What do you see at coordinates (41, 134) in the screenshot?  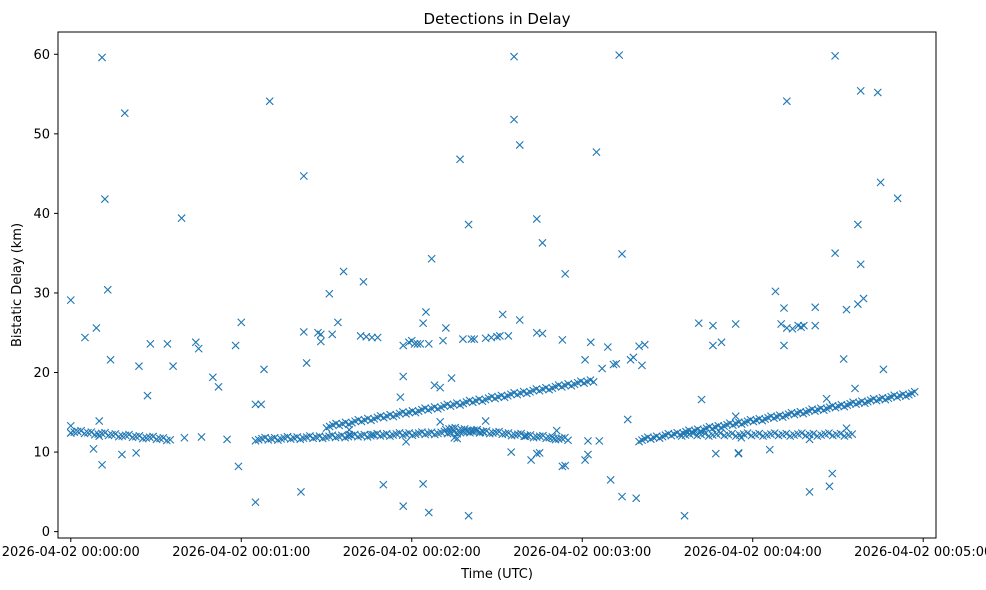 I see `y-tick-label: 50` at bounding box center [41, 134].